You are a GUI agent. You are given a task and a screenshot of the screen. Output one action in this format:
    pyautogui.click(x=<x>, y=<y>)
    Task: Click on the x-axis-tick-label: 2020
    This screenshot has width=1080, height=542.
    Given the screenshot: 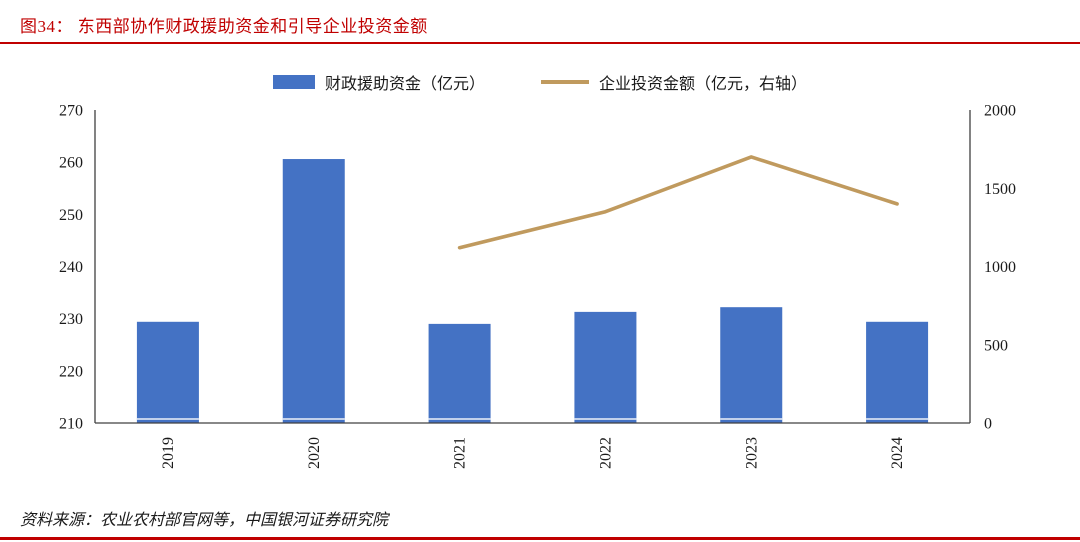 What is the action you would take?
    pyautogui.click(x=314, y=453)
    